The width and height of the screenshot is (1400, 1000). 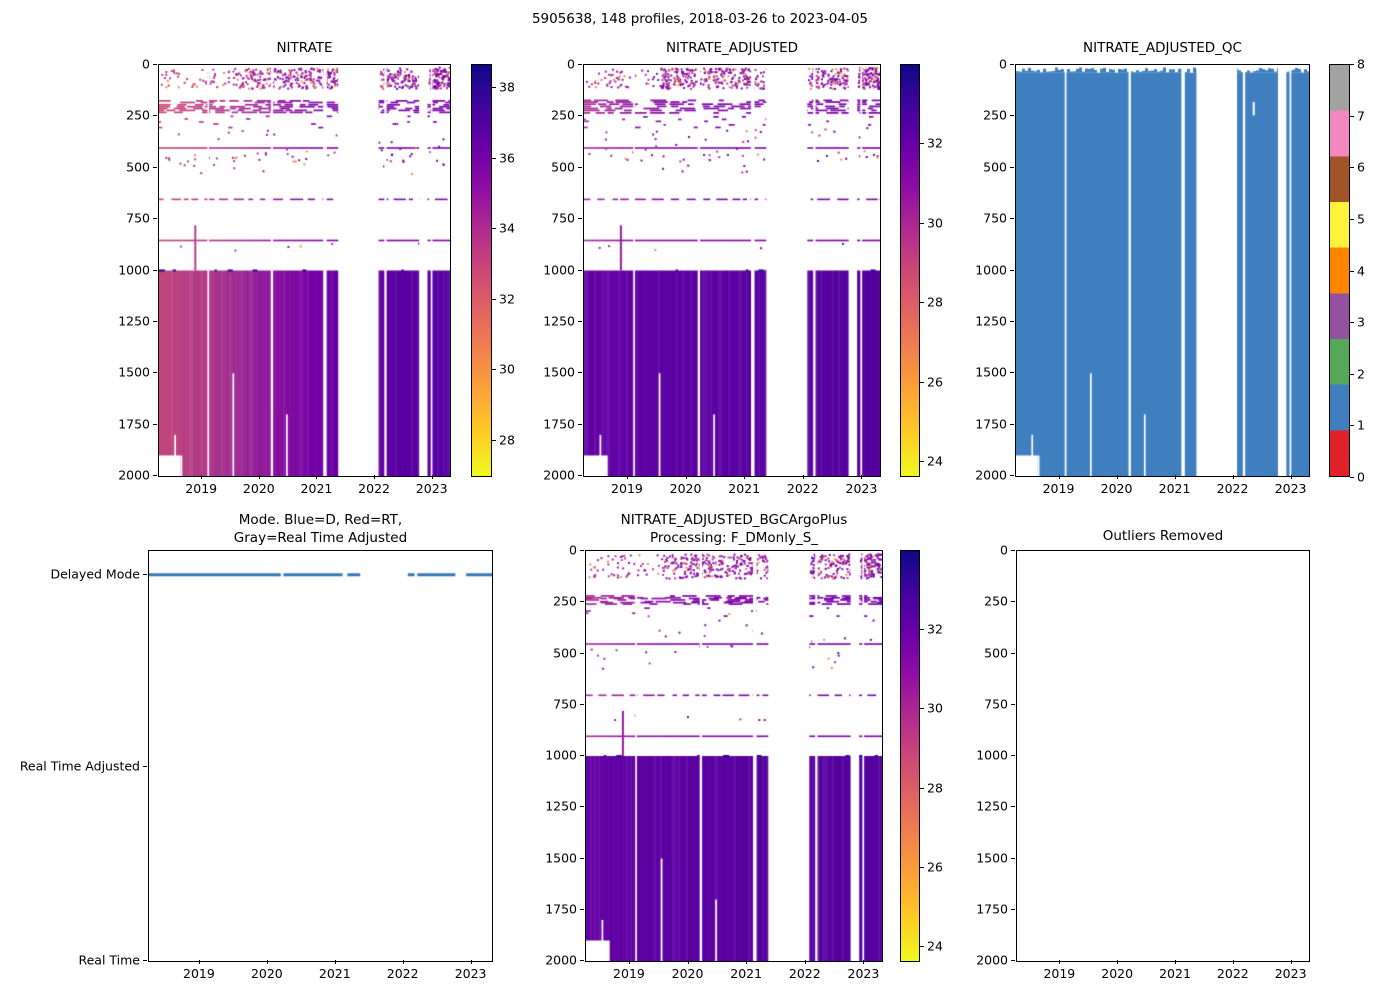 I want to click on colorbar-tick-label: 28, so click(x=935, y=788).